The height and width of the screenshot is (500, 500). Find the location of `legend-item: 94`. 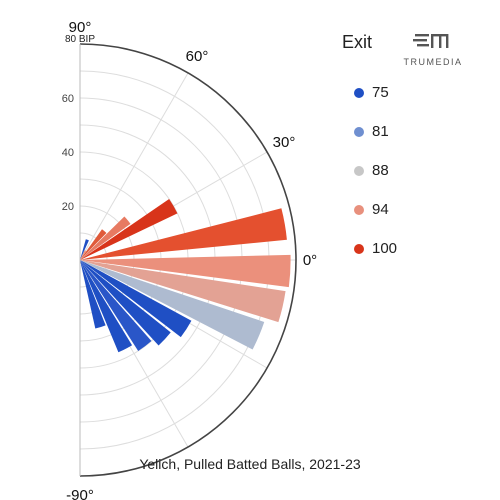

legend-item: 94 is located at coordinates (371, 209).